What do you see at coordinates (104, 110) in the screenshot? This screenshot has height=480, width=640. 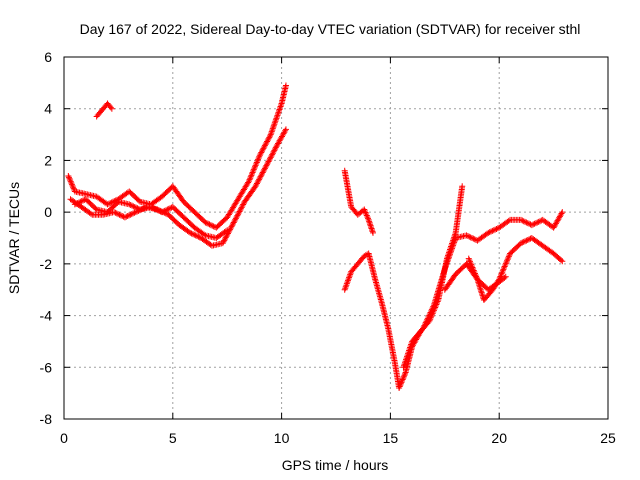 I see `series-arc-2-isolated` at bounding box center [104, 110].